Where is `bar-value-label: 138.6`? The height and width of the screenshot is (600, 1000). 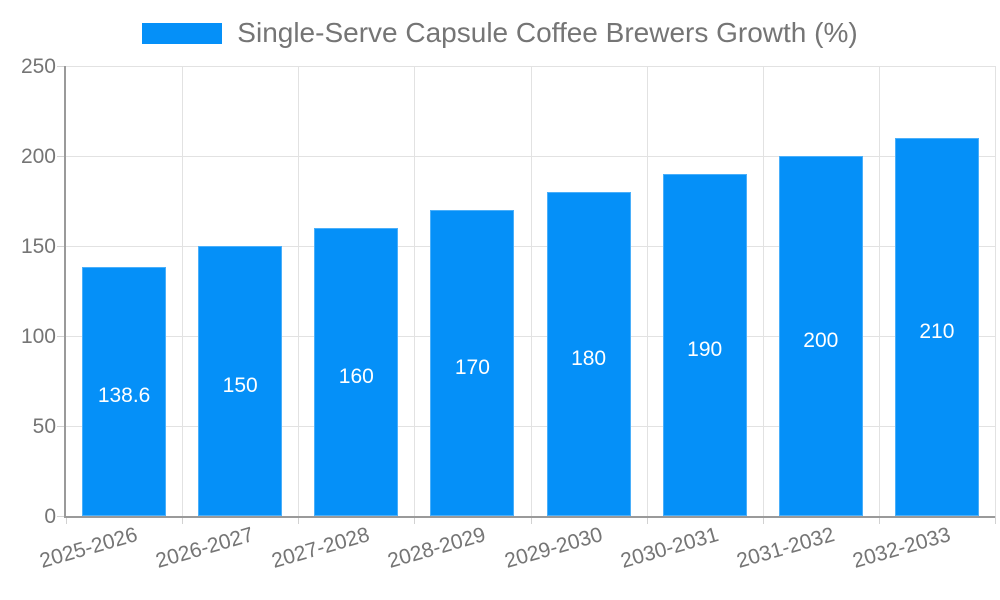
bar-value-label: 138.6 is located at coordinates (124, 396).